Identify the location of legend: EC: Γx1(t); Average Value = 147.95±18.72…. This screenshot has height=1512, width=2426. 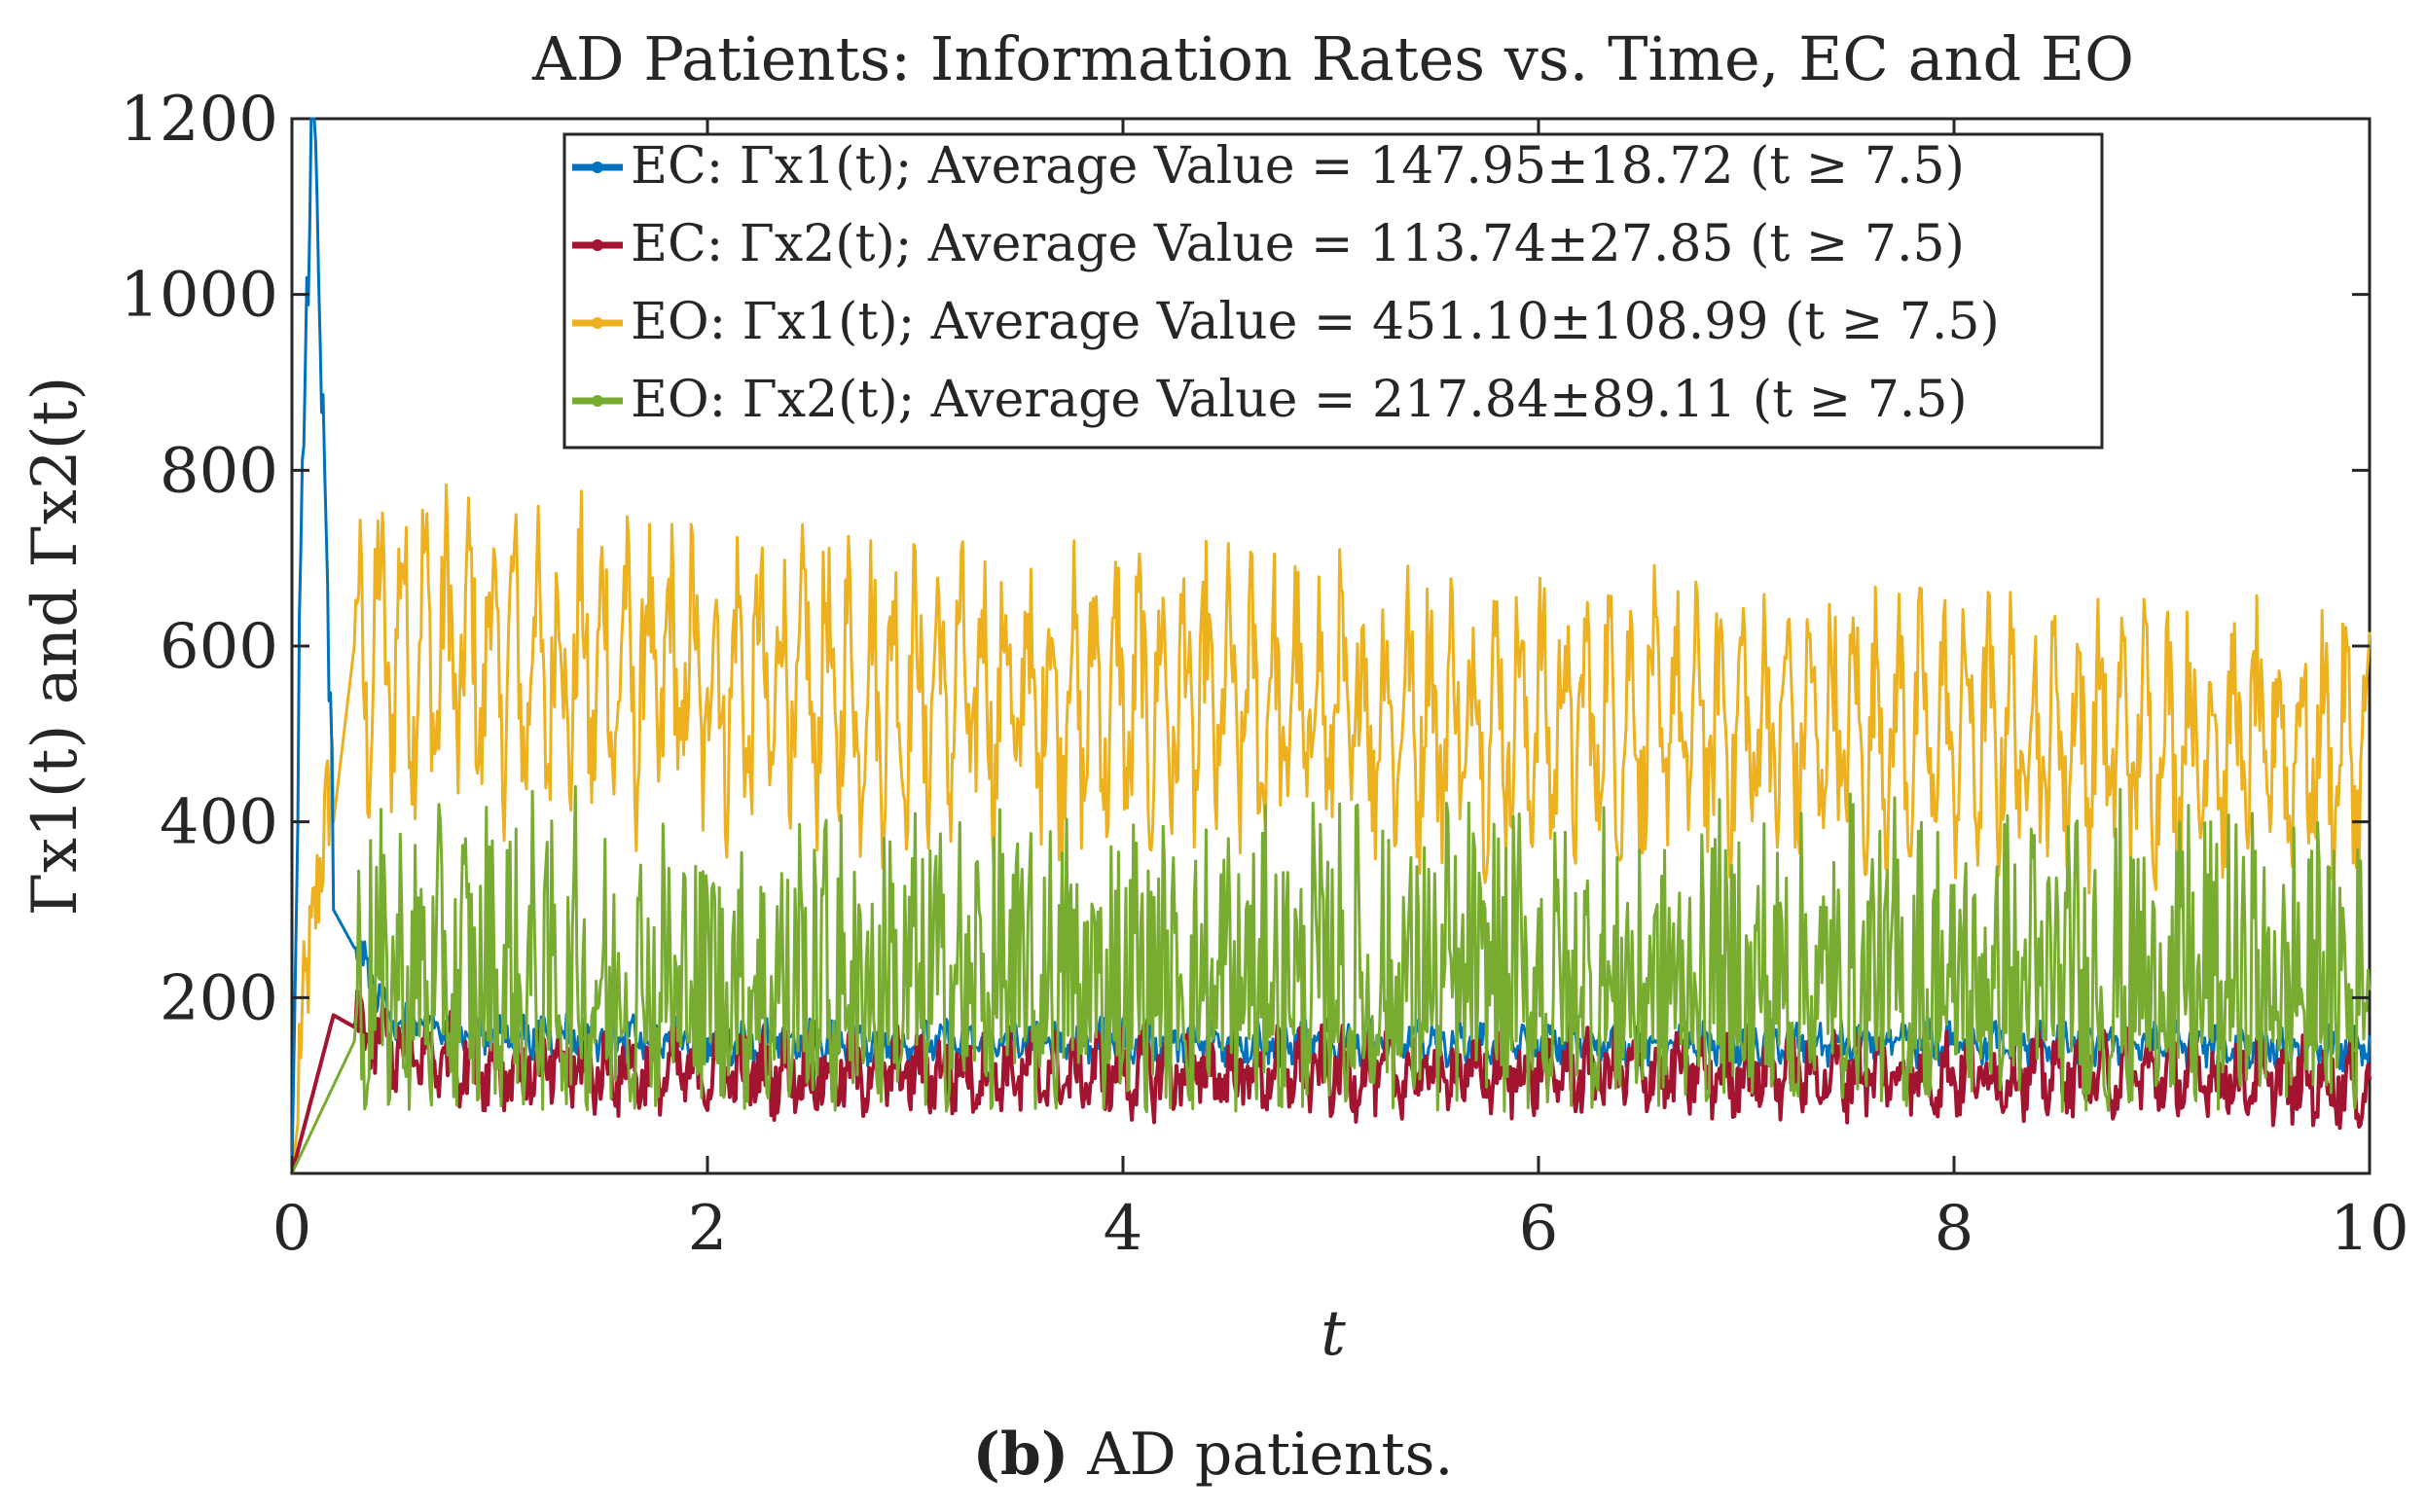
(1333, 291).